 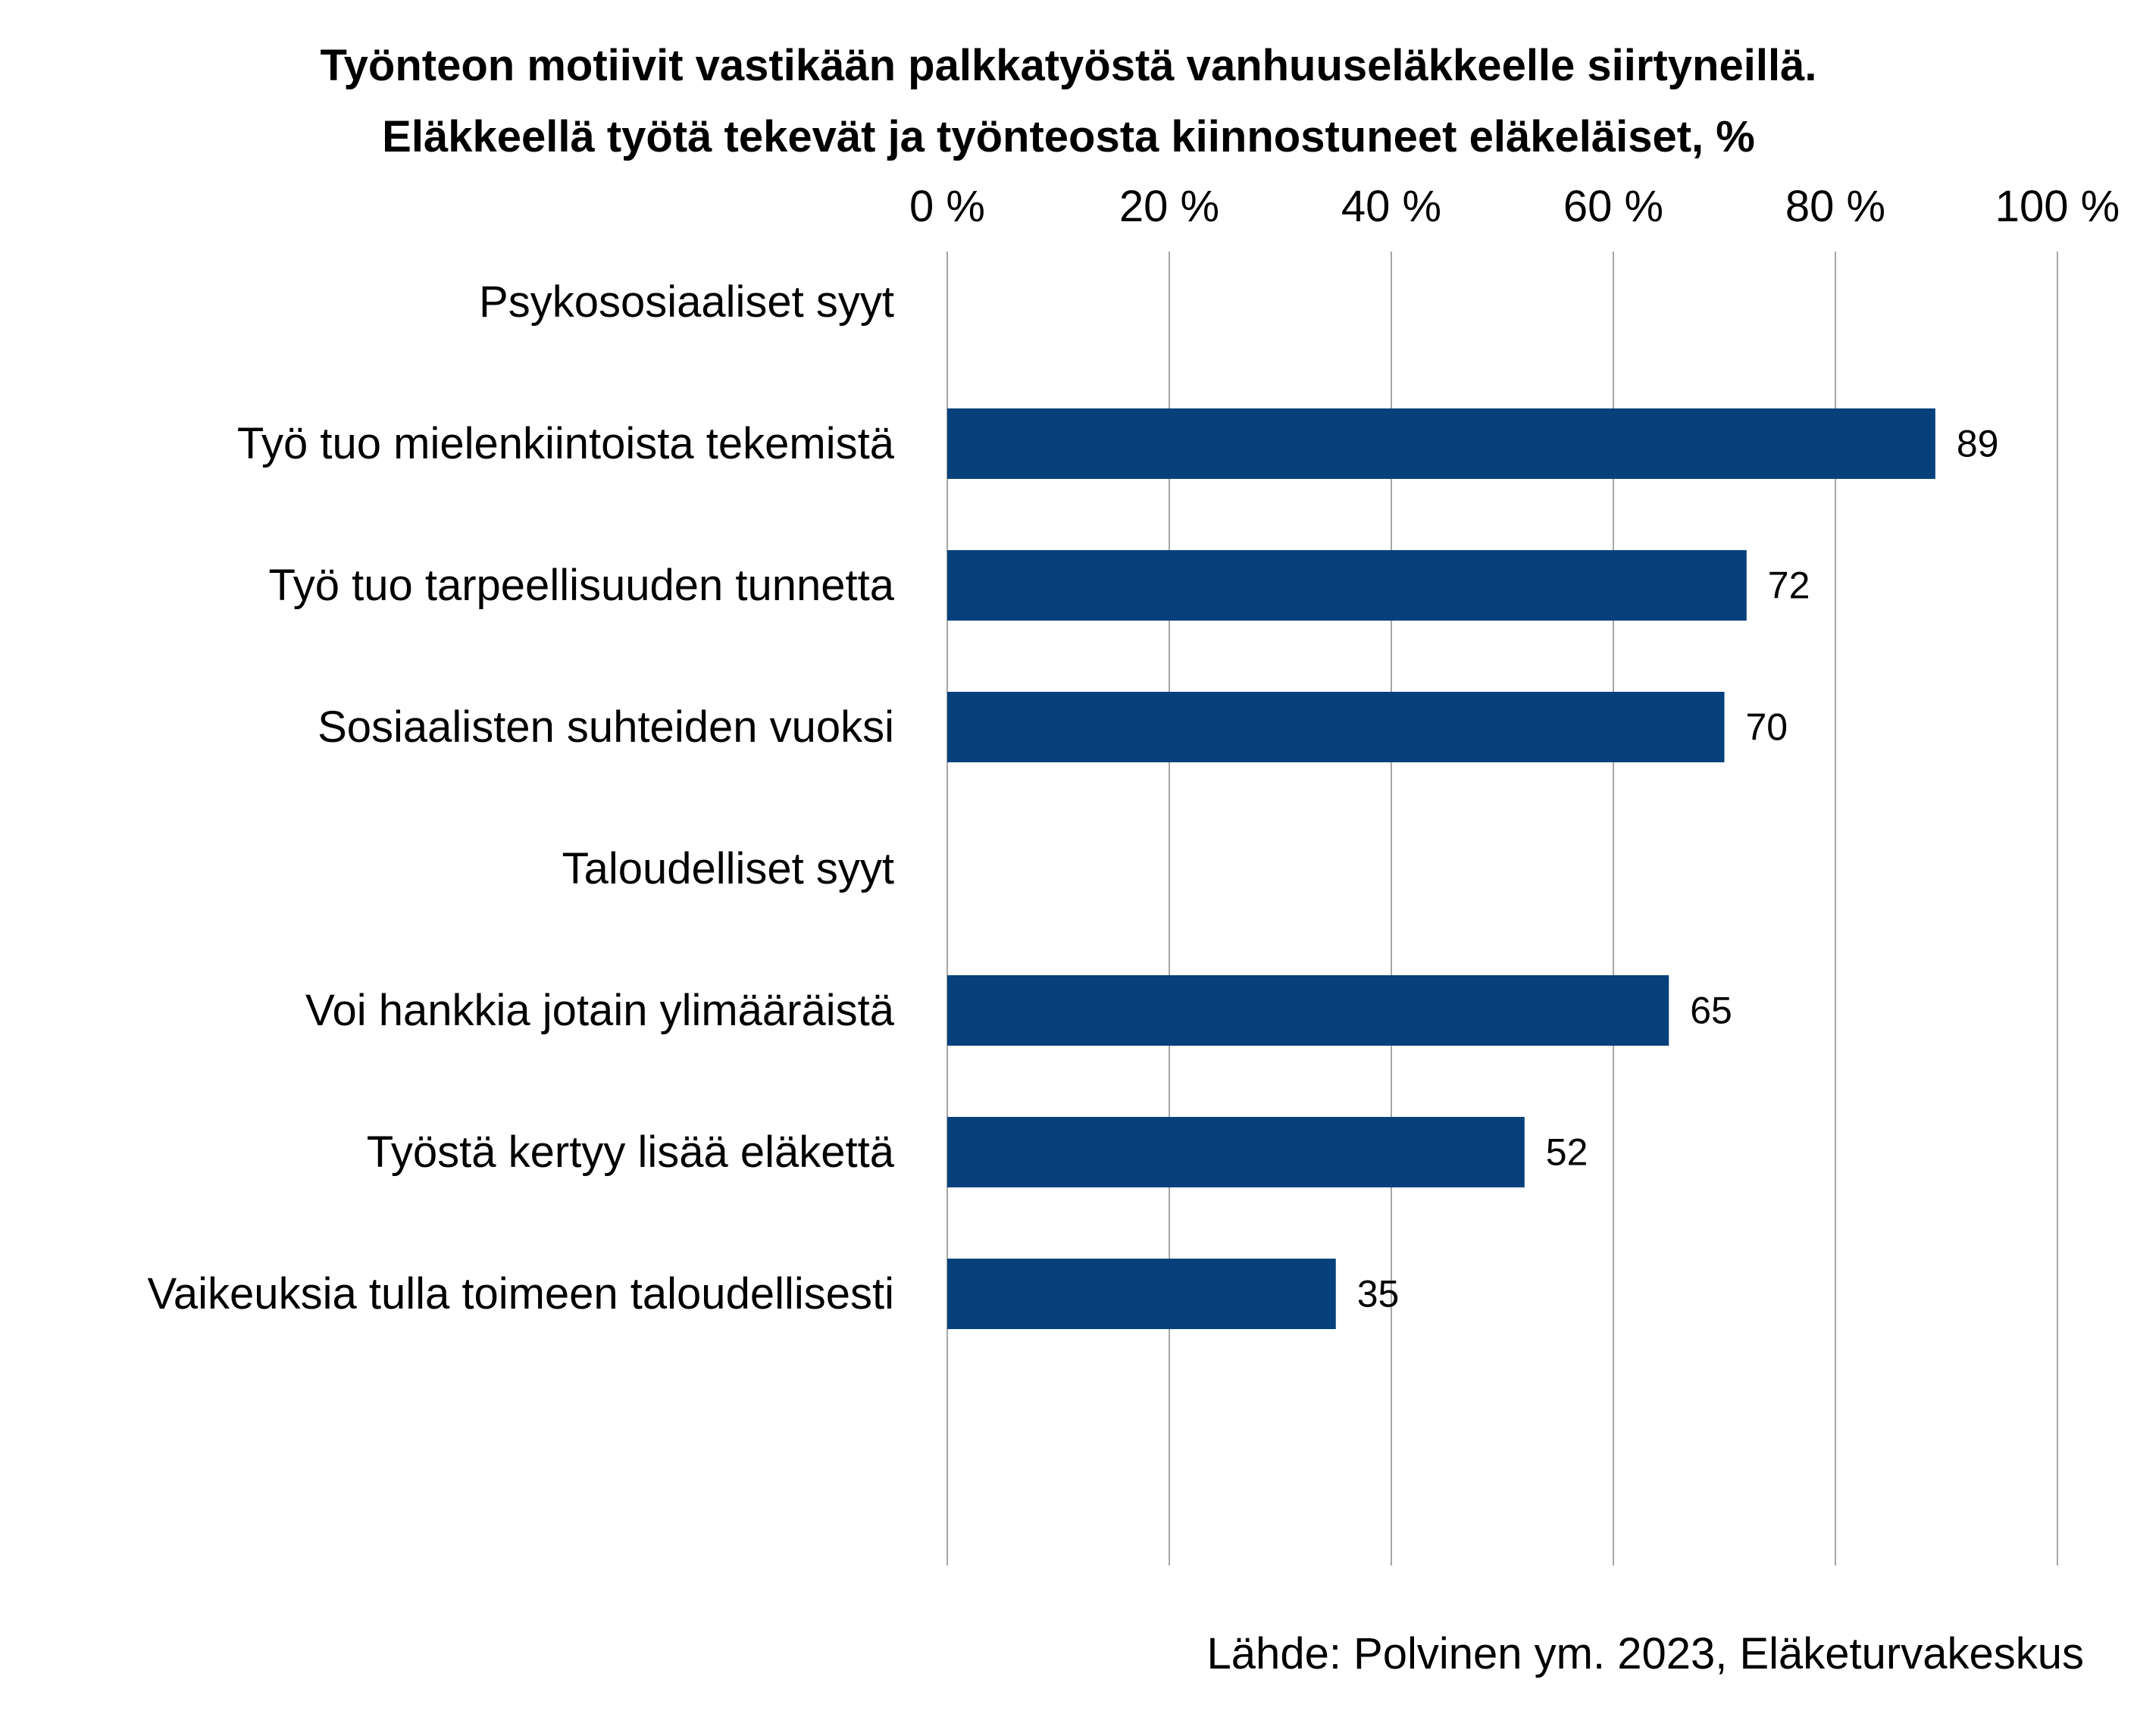 I want to click on category-label: Taloudelliset syyt, so click(x=728, y=868).